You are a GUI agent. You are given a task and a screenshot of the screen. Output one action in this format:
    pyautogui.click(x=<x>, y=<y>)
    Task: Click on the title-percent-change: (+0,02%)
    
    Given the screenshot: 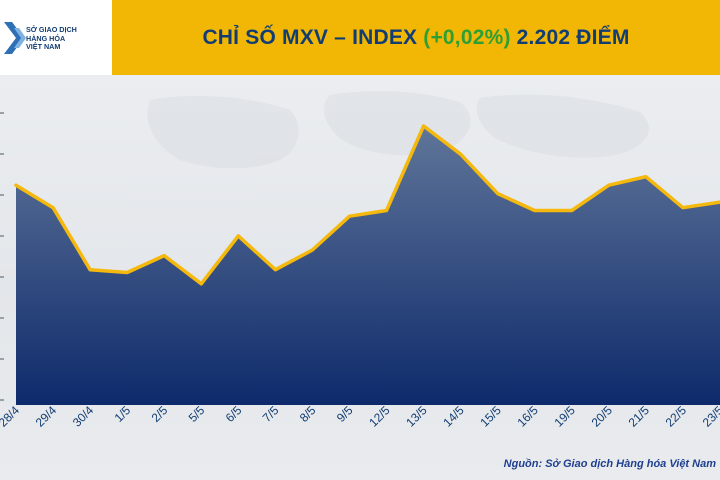 What is the action you would take?
    pyautogui.click(x=467, y=37)
    